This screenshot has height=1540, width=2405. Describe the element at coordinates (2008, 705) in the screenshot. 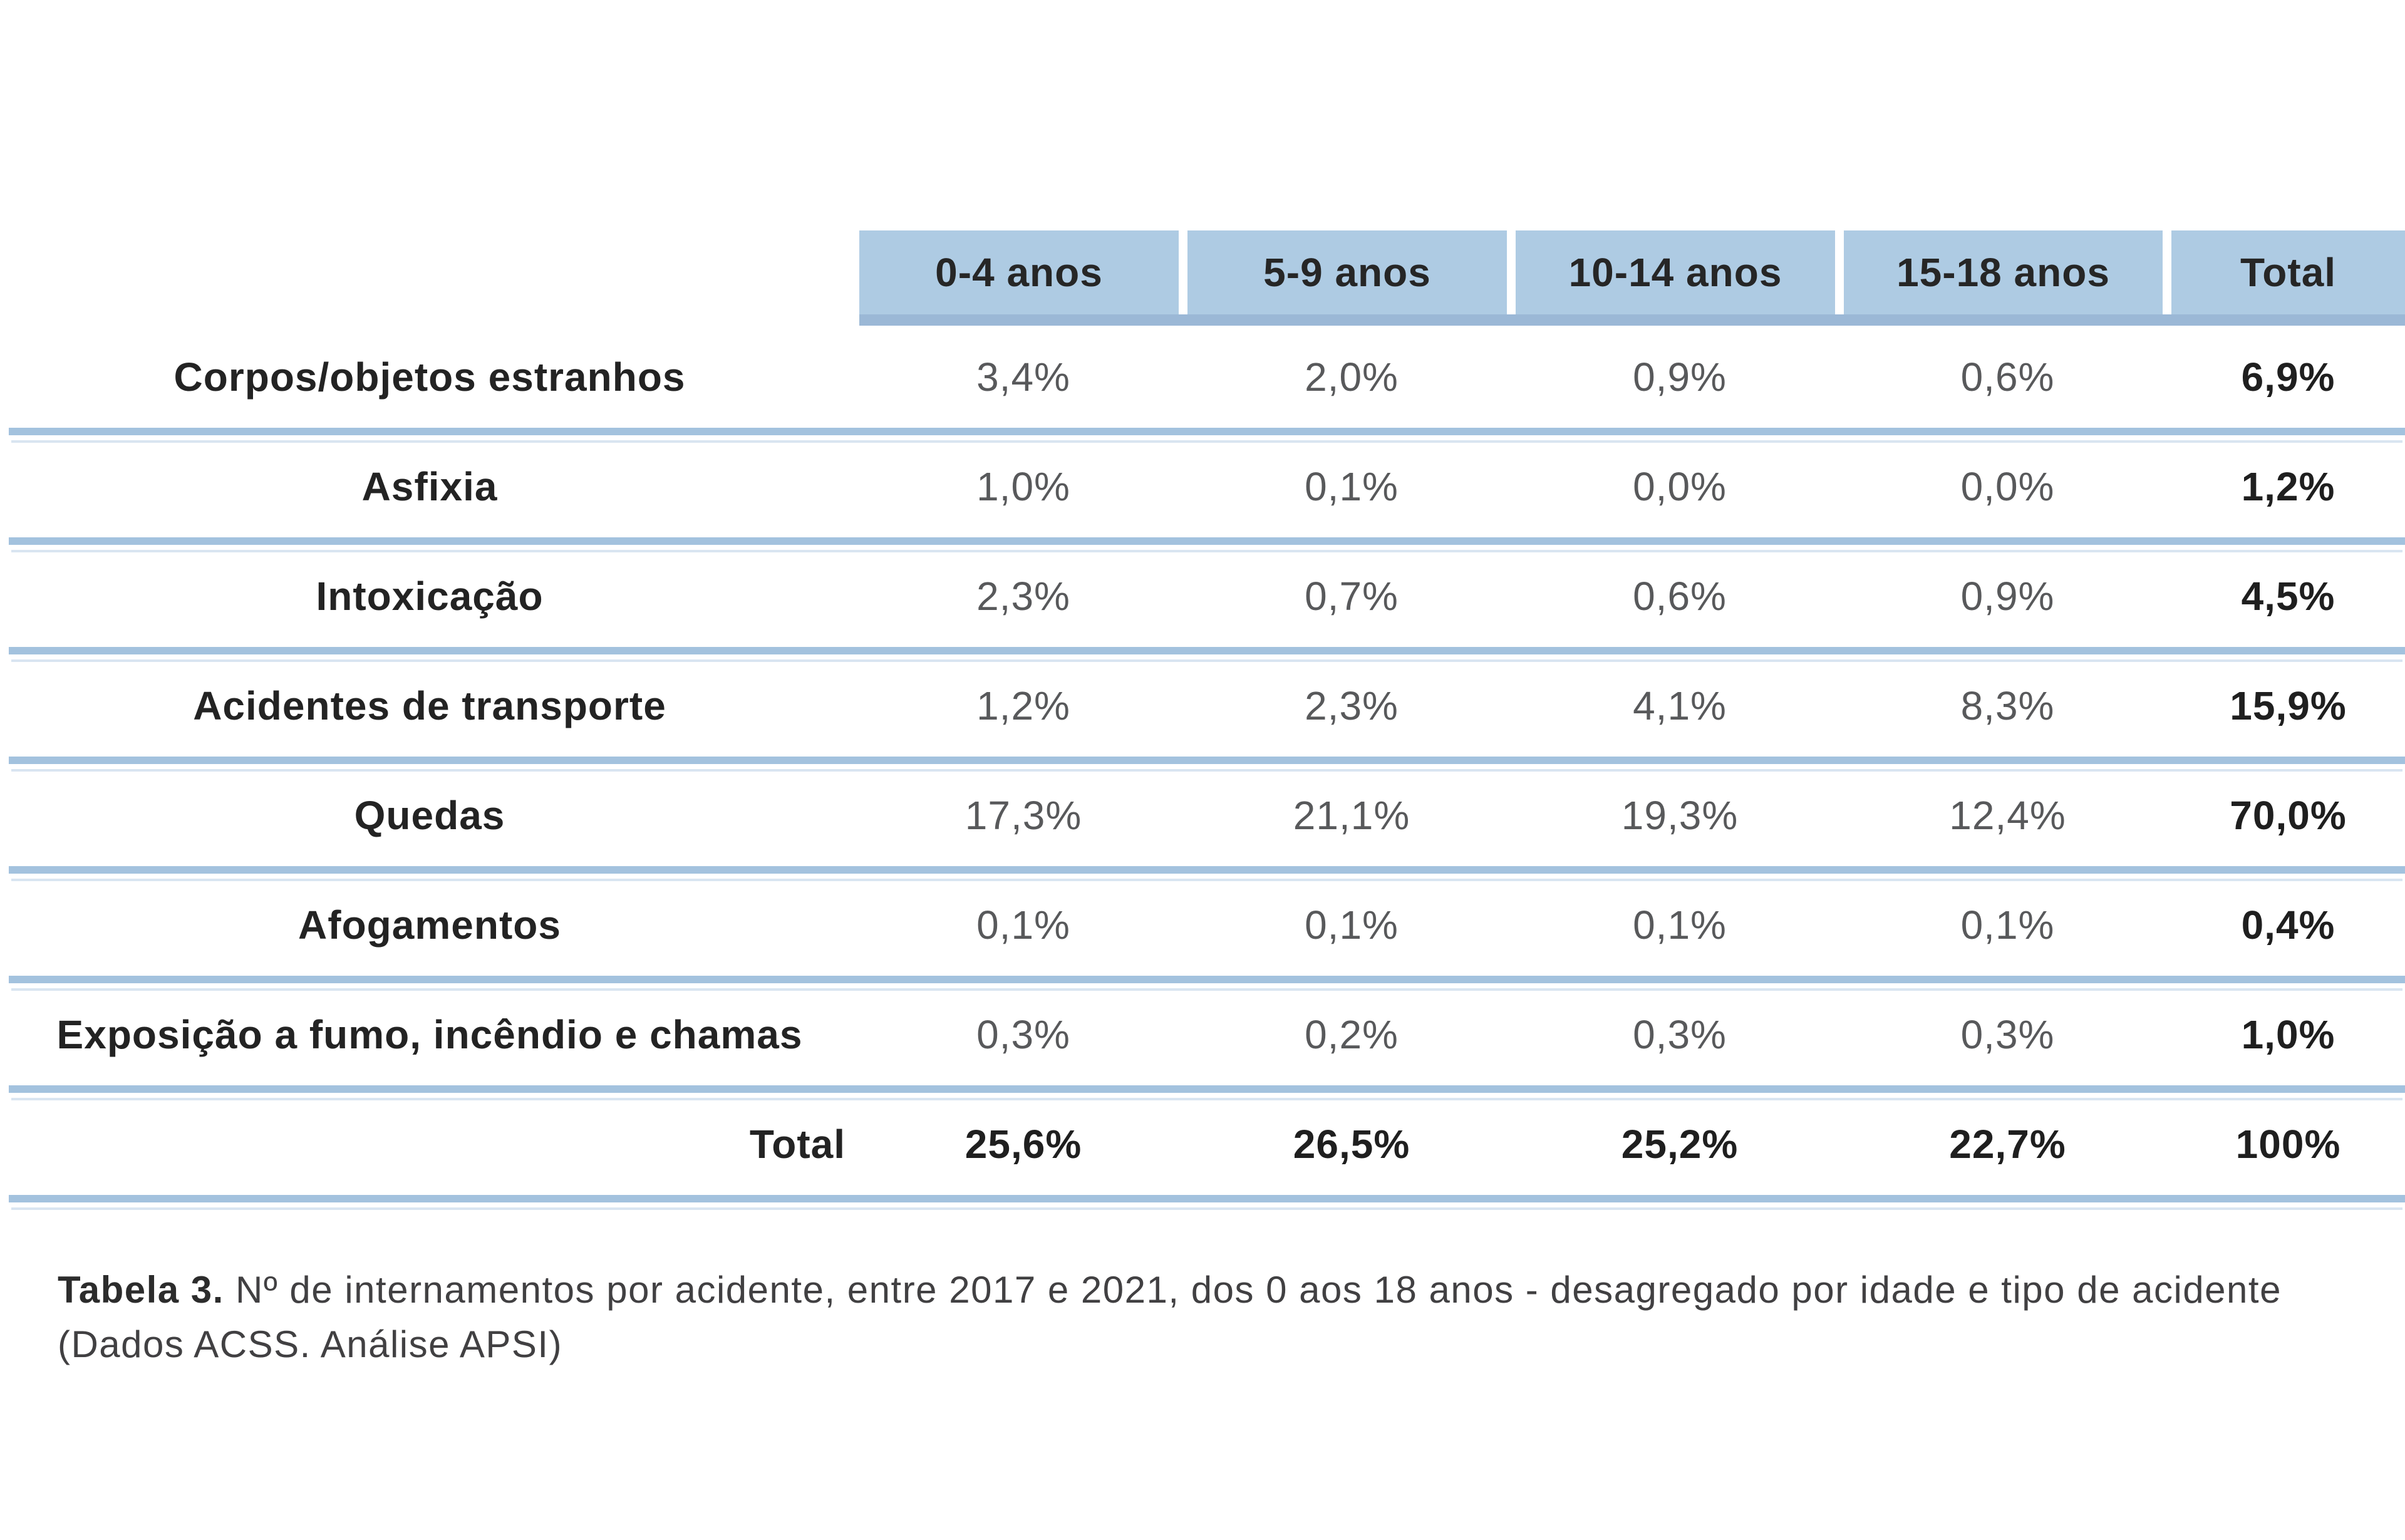

I see `value-cell: 8,3%` at that location.